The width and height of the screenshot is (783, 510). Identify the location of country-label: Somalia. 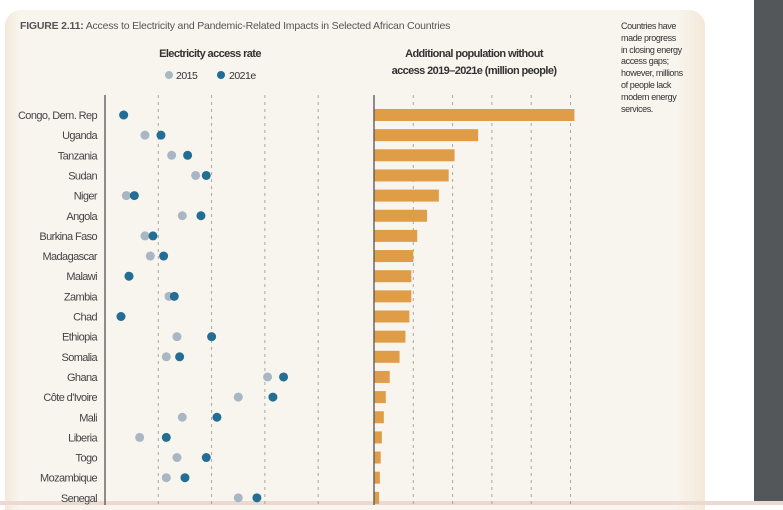
(79, 358).